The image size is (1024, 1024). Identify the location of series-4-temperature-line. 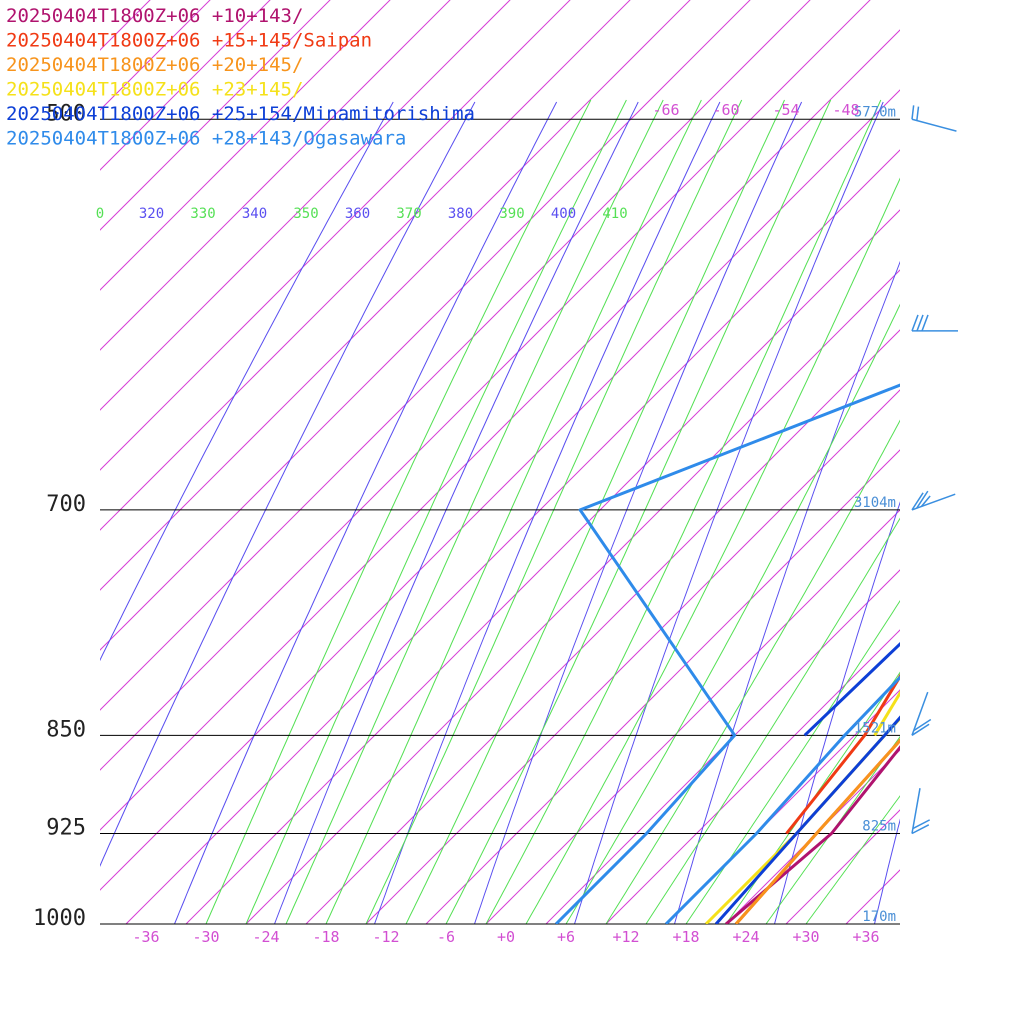
(807, 819).